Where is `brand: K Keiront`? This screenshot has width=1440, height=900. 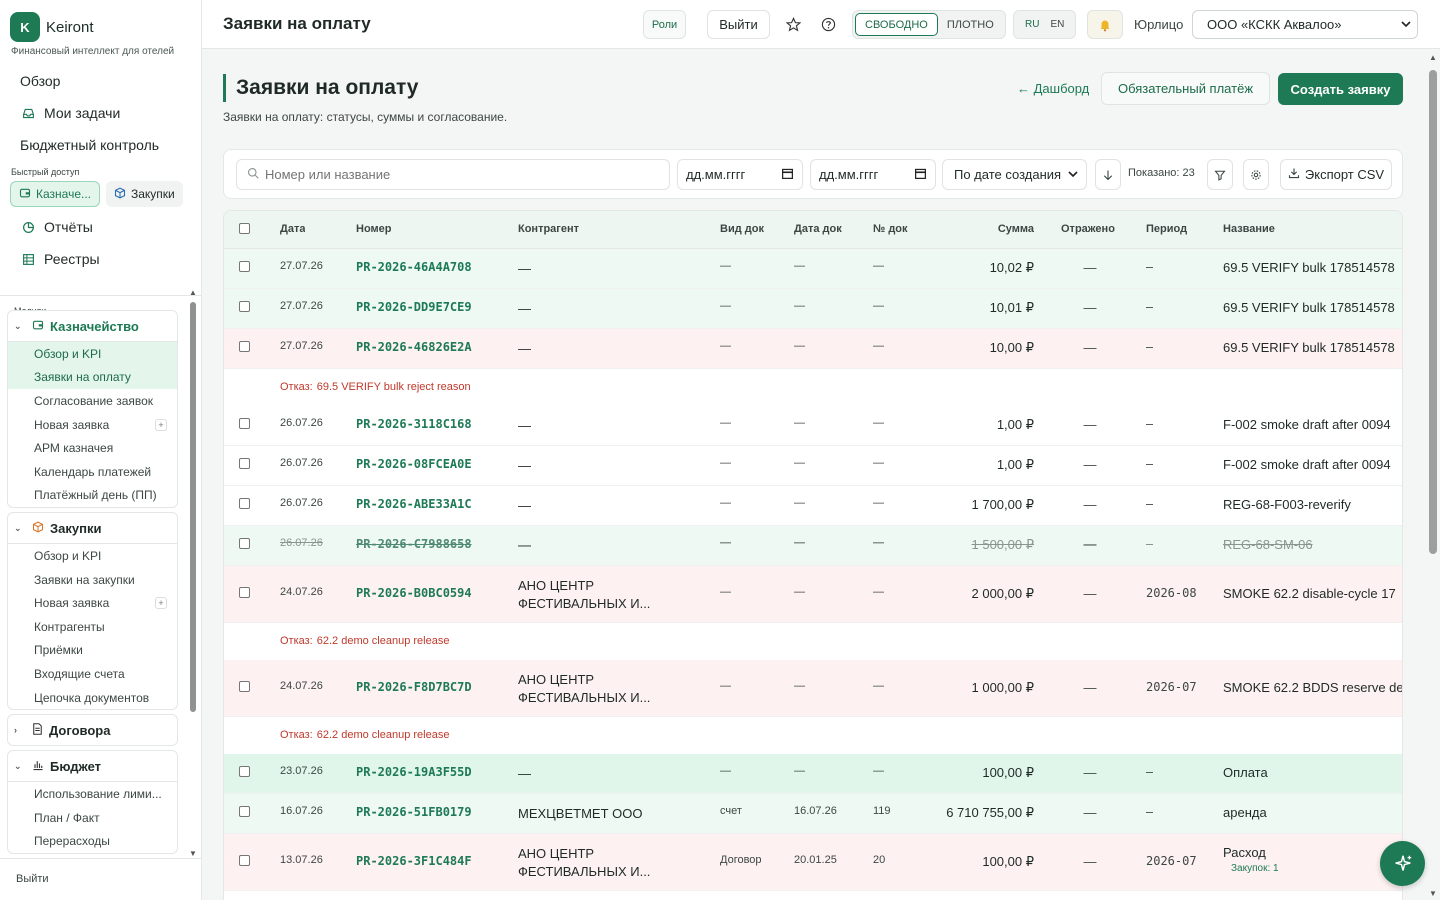 brand: K Keiront is located at coordinates (100, 21).